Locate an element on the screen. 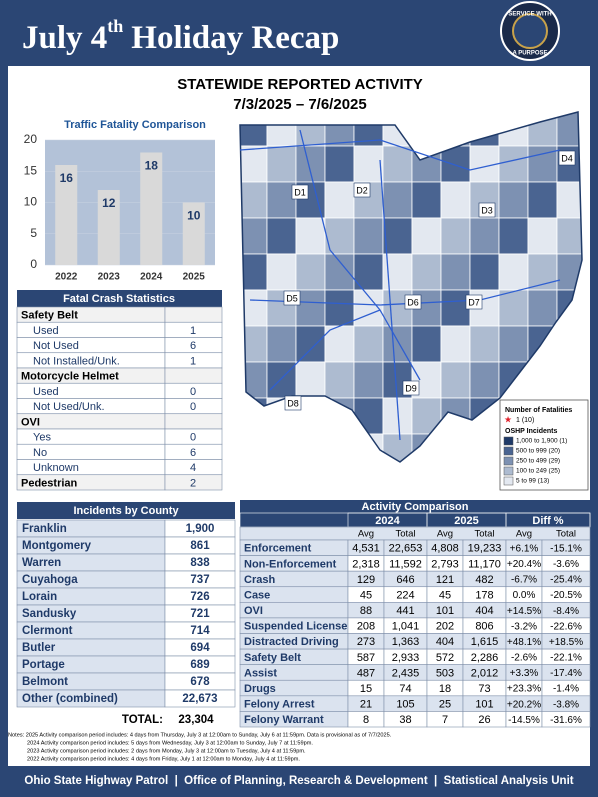 The width and height of the screenshot is (598, 797). legend-range: 250 to 499 (29) is located at coordinates (538, 461).